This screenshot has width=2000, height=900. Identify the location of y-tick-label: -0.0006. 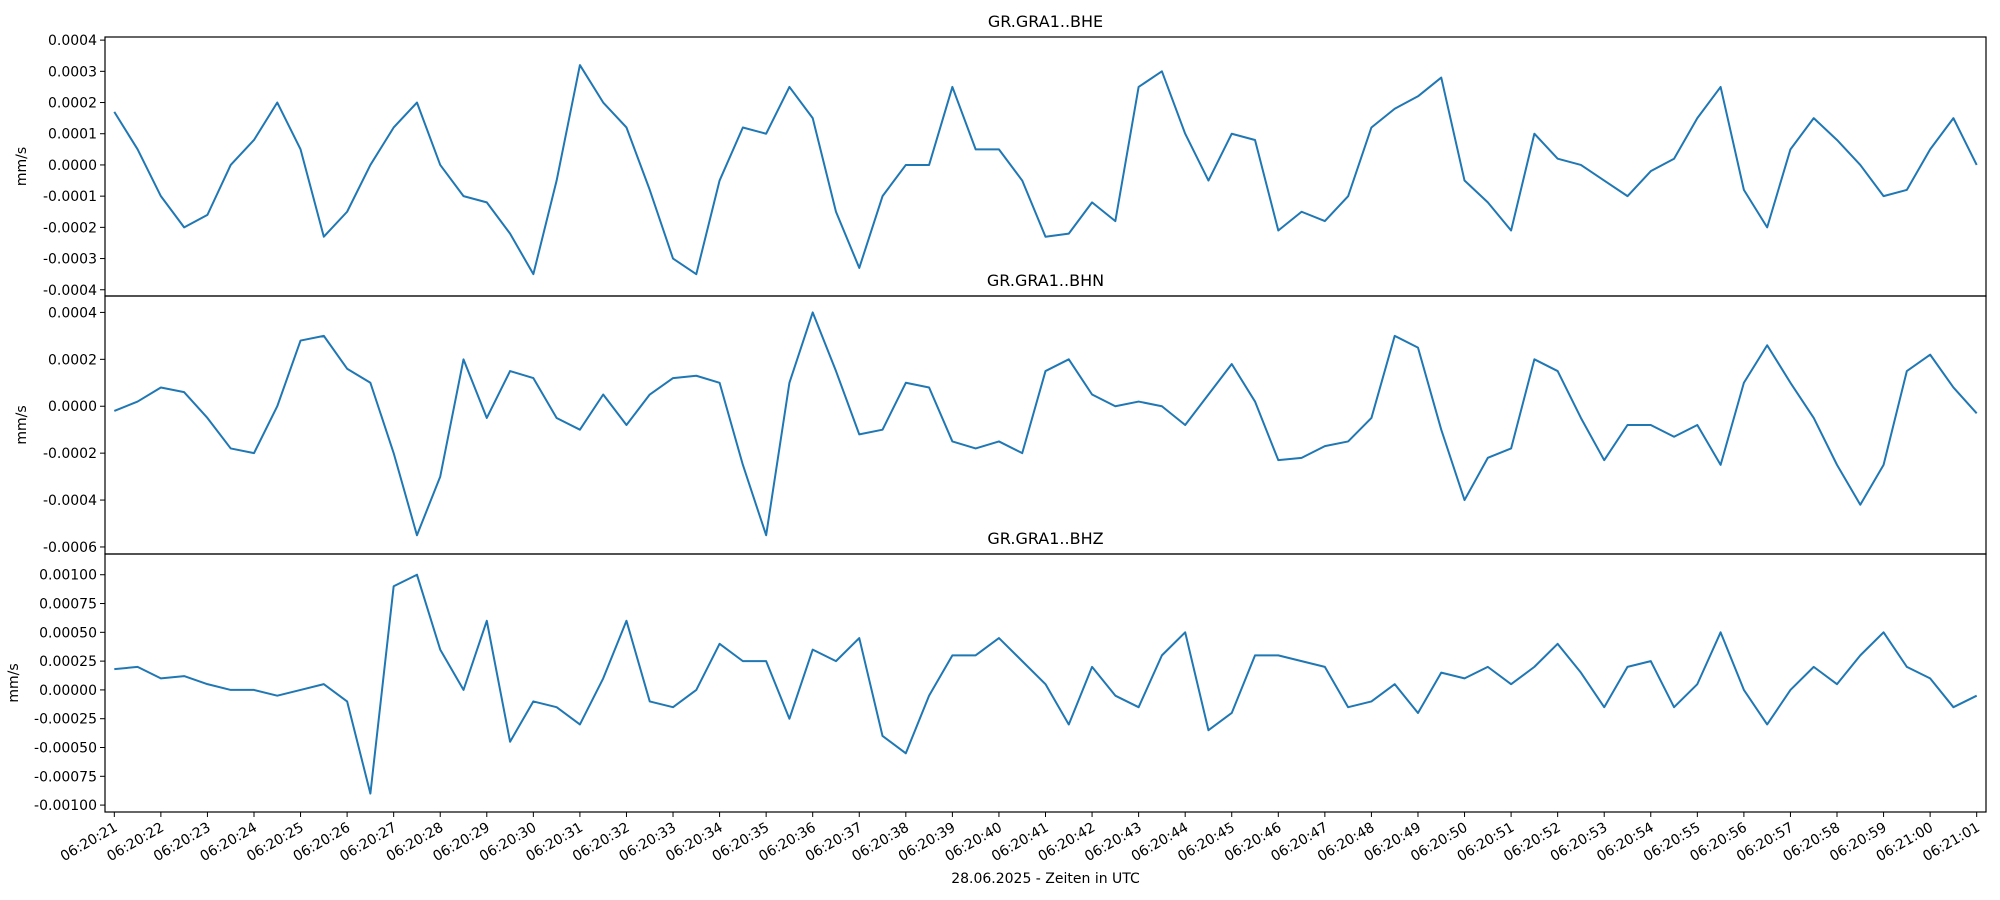
(70, 548).